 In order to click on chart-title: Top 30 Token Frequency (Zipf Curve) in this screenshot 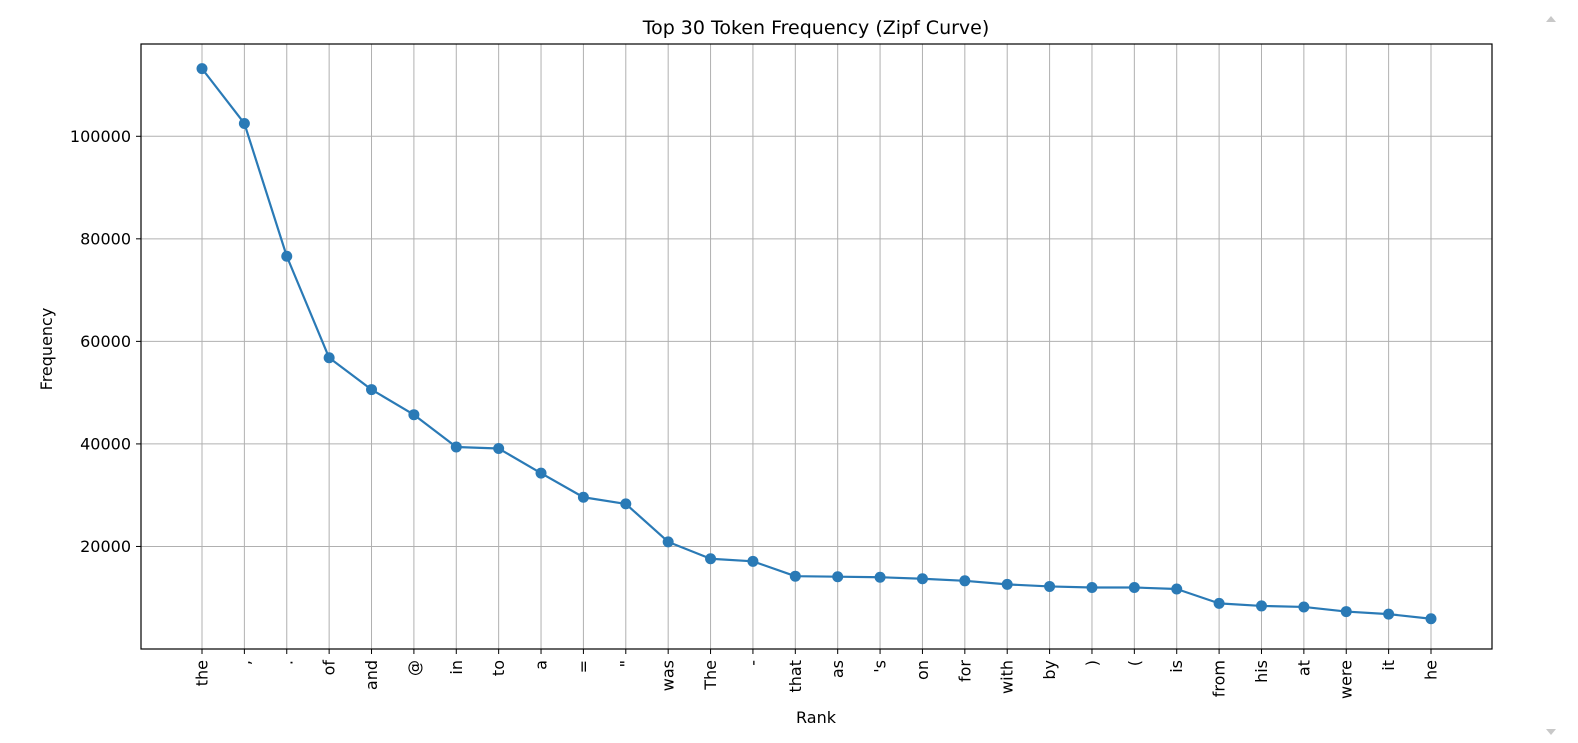, I will do `click(816, 28)`.